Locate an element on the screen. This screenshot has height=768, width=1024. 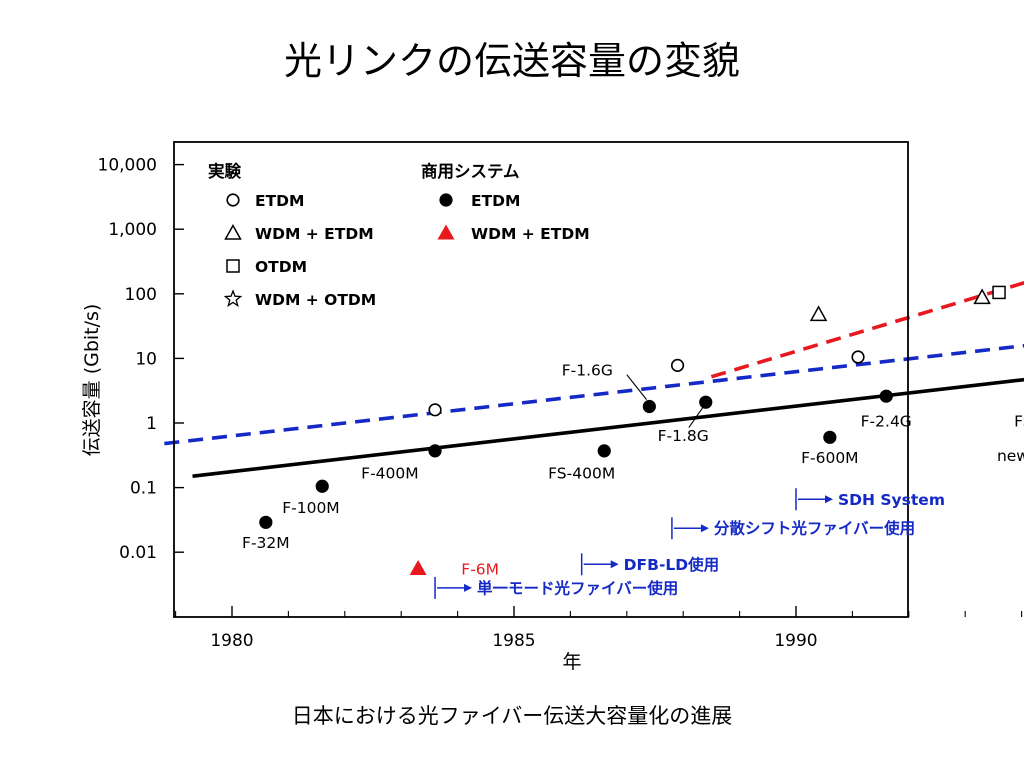
figure-caption: 日本における光ファイバー伝送大容量化の進展 is located at coordinates (512, 716).